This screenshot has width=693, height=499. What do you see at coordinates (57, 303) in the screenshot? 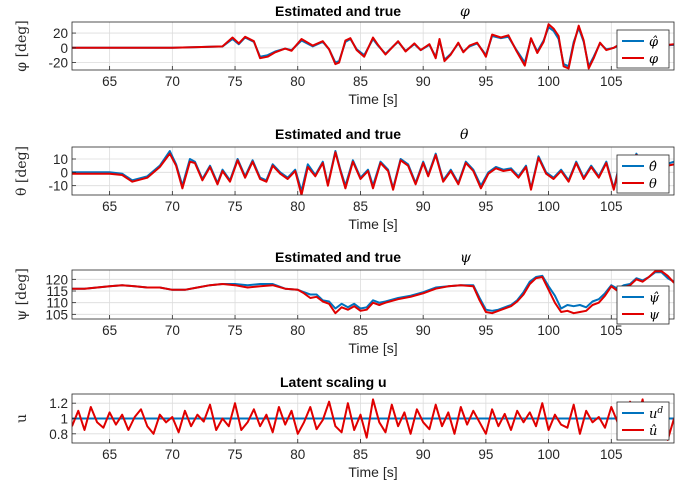
I see `y-tick-label: 110` at bounding box center [57, 303].